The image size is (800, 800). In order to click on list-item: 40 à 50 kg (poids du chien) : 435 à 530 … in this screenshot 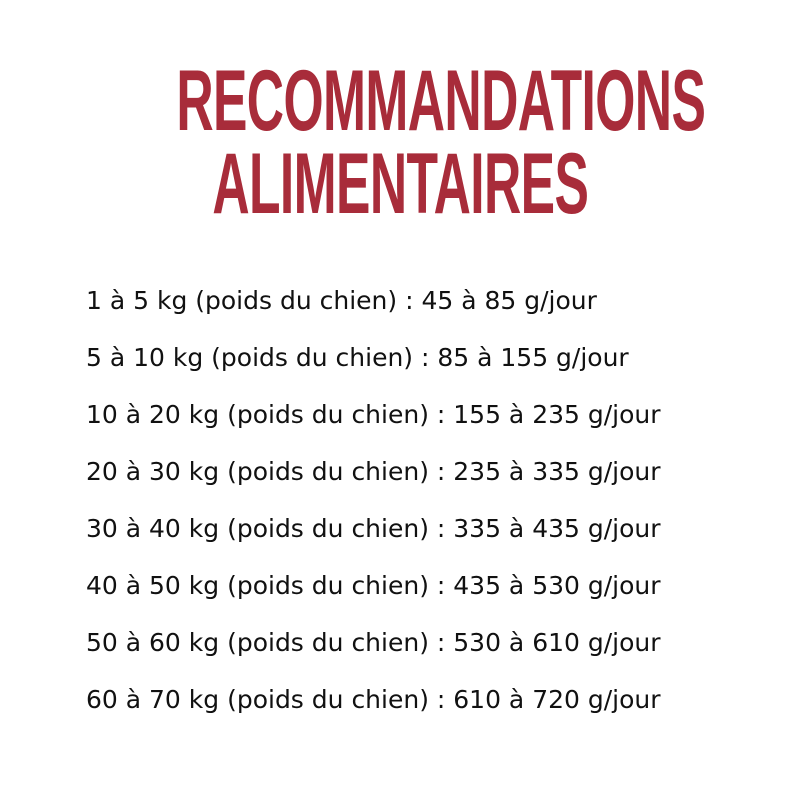, I will do `click(373, 585)`.